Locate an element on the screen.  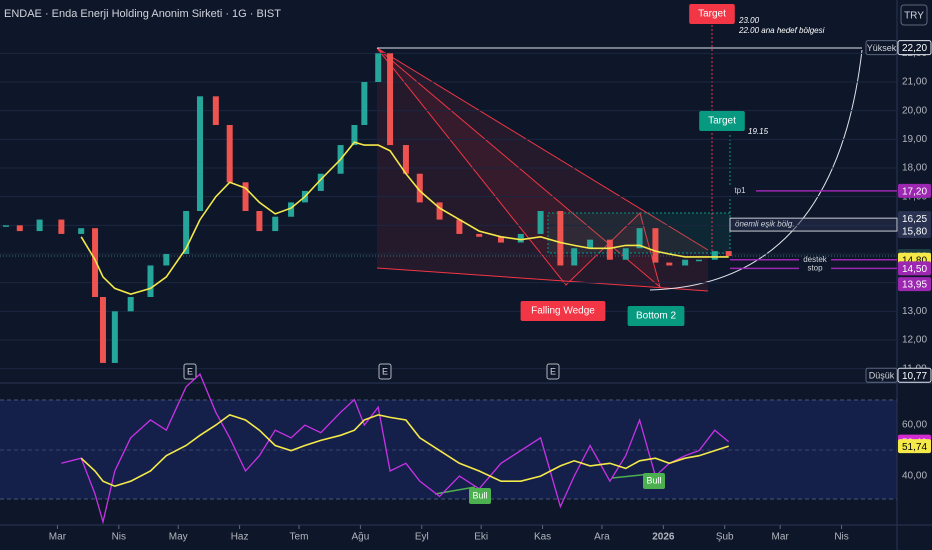
series-line is located at coordinates (404, 451).